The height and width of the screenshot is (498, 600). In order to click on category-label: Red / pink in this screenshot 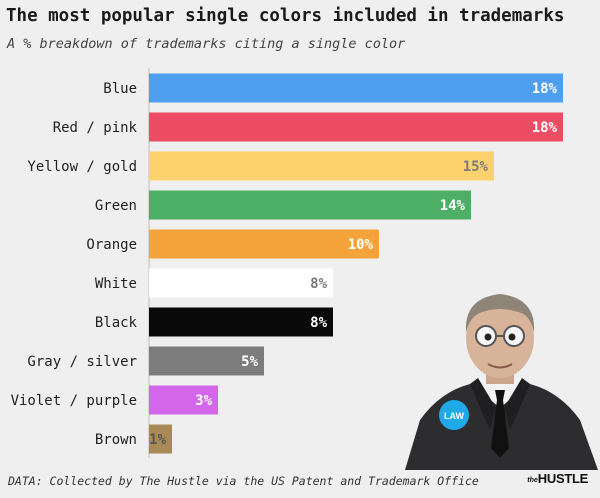, I will do `click(95, 128)`.